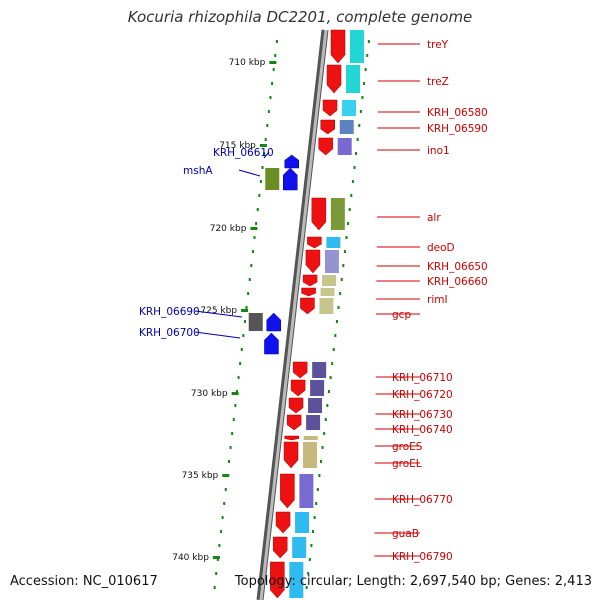  Describe the element at coordinates (169, 312) in the screenshot. I see `gene-label-krh_06690: KRH_06690` at that location.